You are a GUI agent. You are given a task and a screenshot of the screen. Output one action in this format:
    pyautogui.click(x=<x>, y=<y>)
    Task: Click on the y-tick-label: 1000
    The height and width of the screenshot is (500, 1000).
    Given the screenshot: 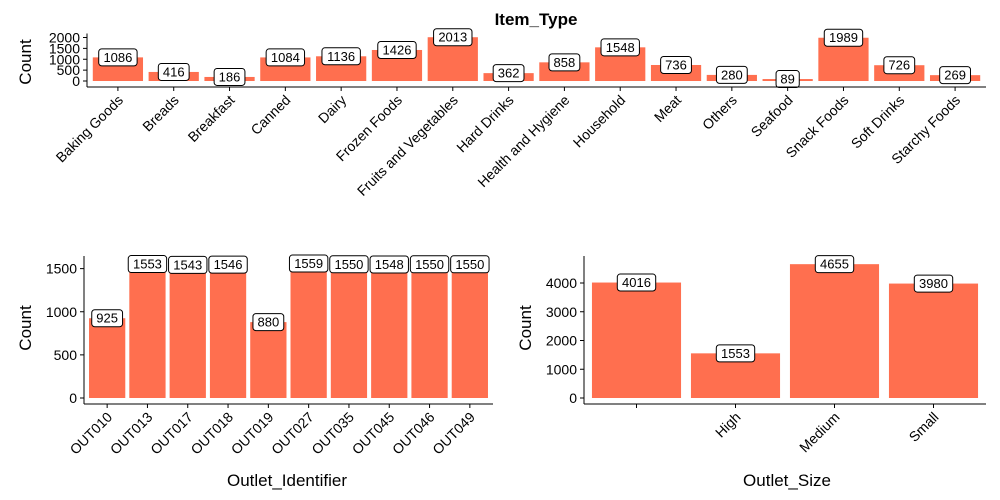 What is the action you would take?
    pyautogui.click(x=61, y=312)
    